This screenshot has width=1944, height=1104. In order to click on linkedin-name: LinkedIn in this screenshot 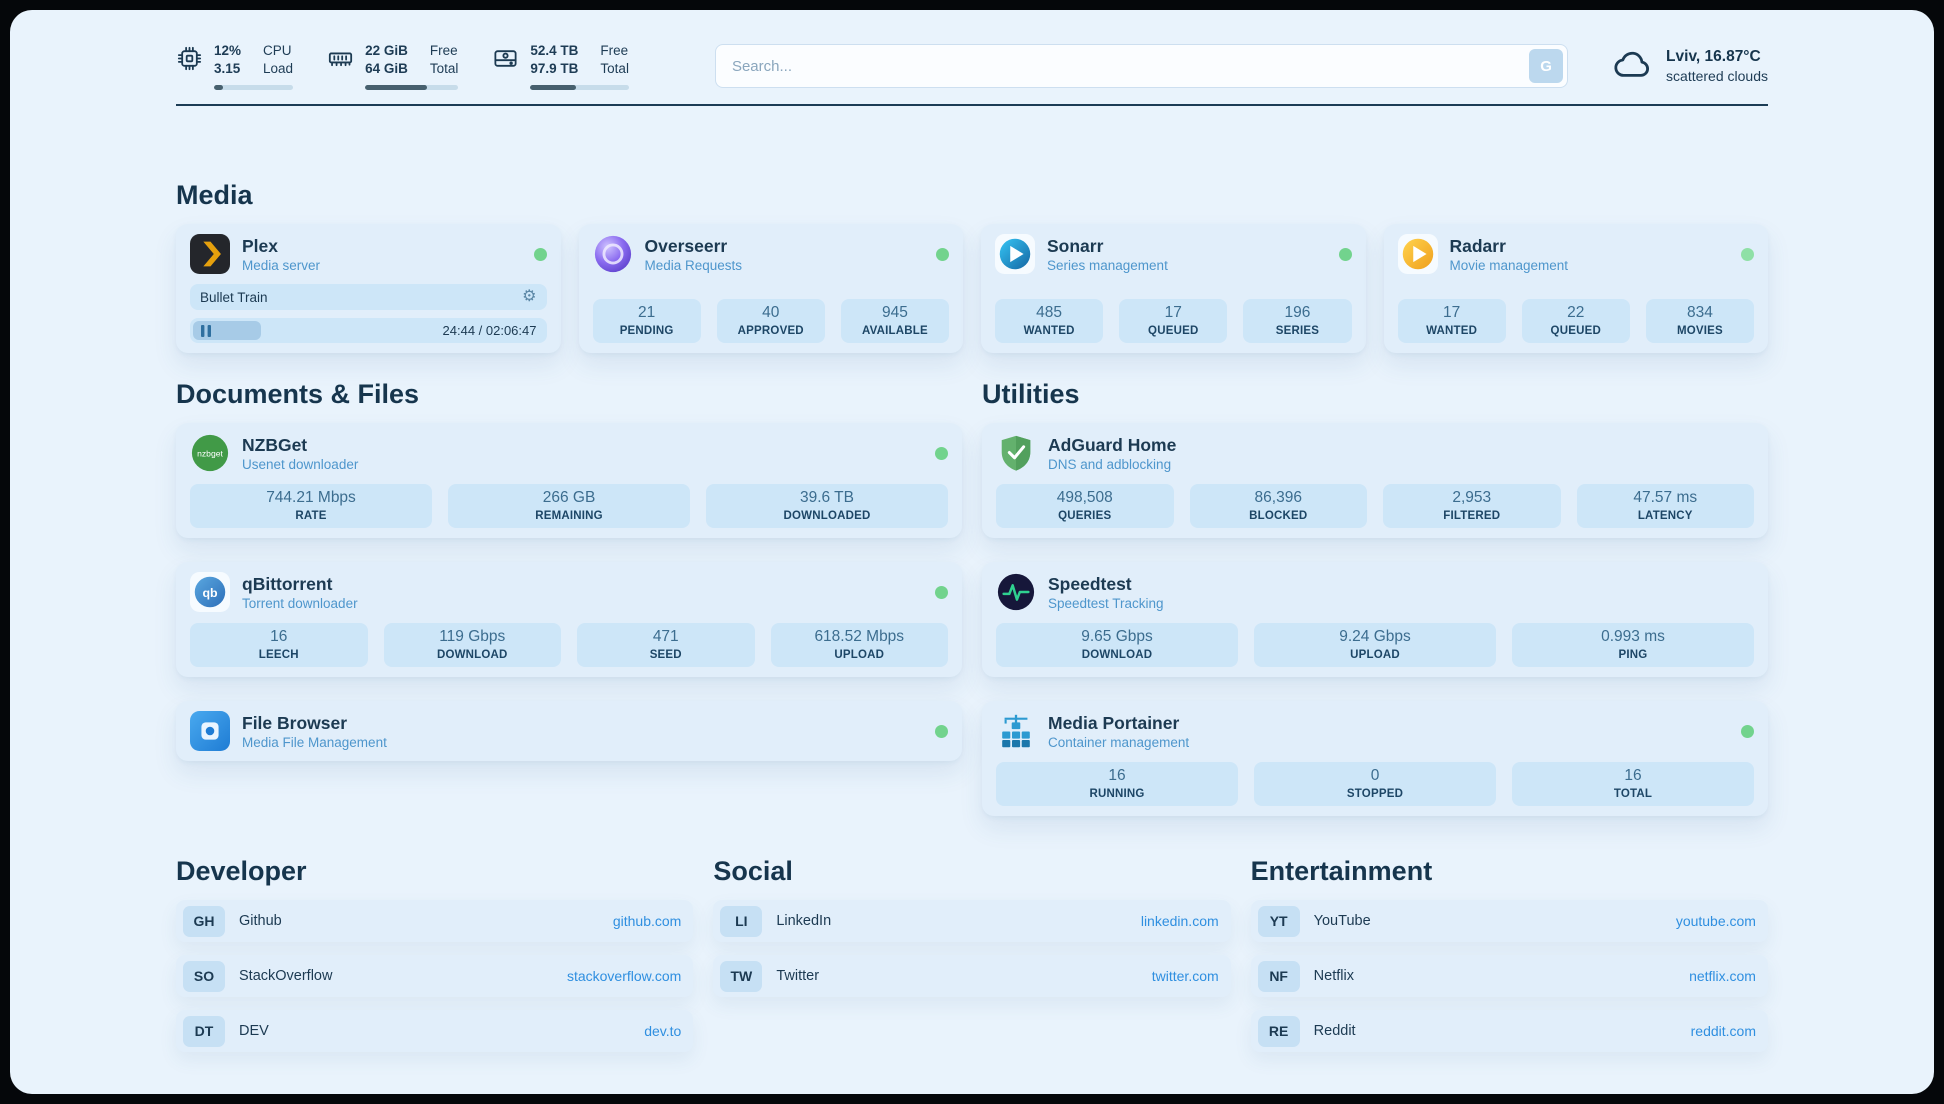, I will do `click(804, 921)`.